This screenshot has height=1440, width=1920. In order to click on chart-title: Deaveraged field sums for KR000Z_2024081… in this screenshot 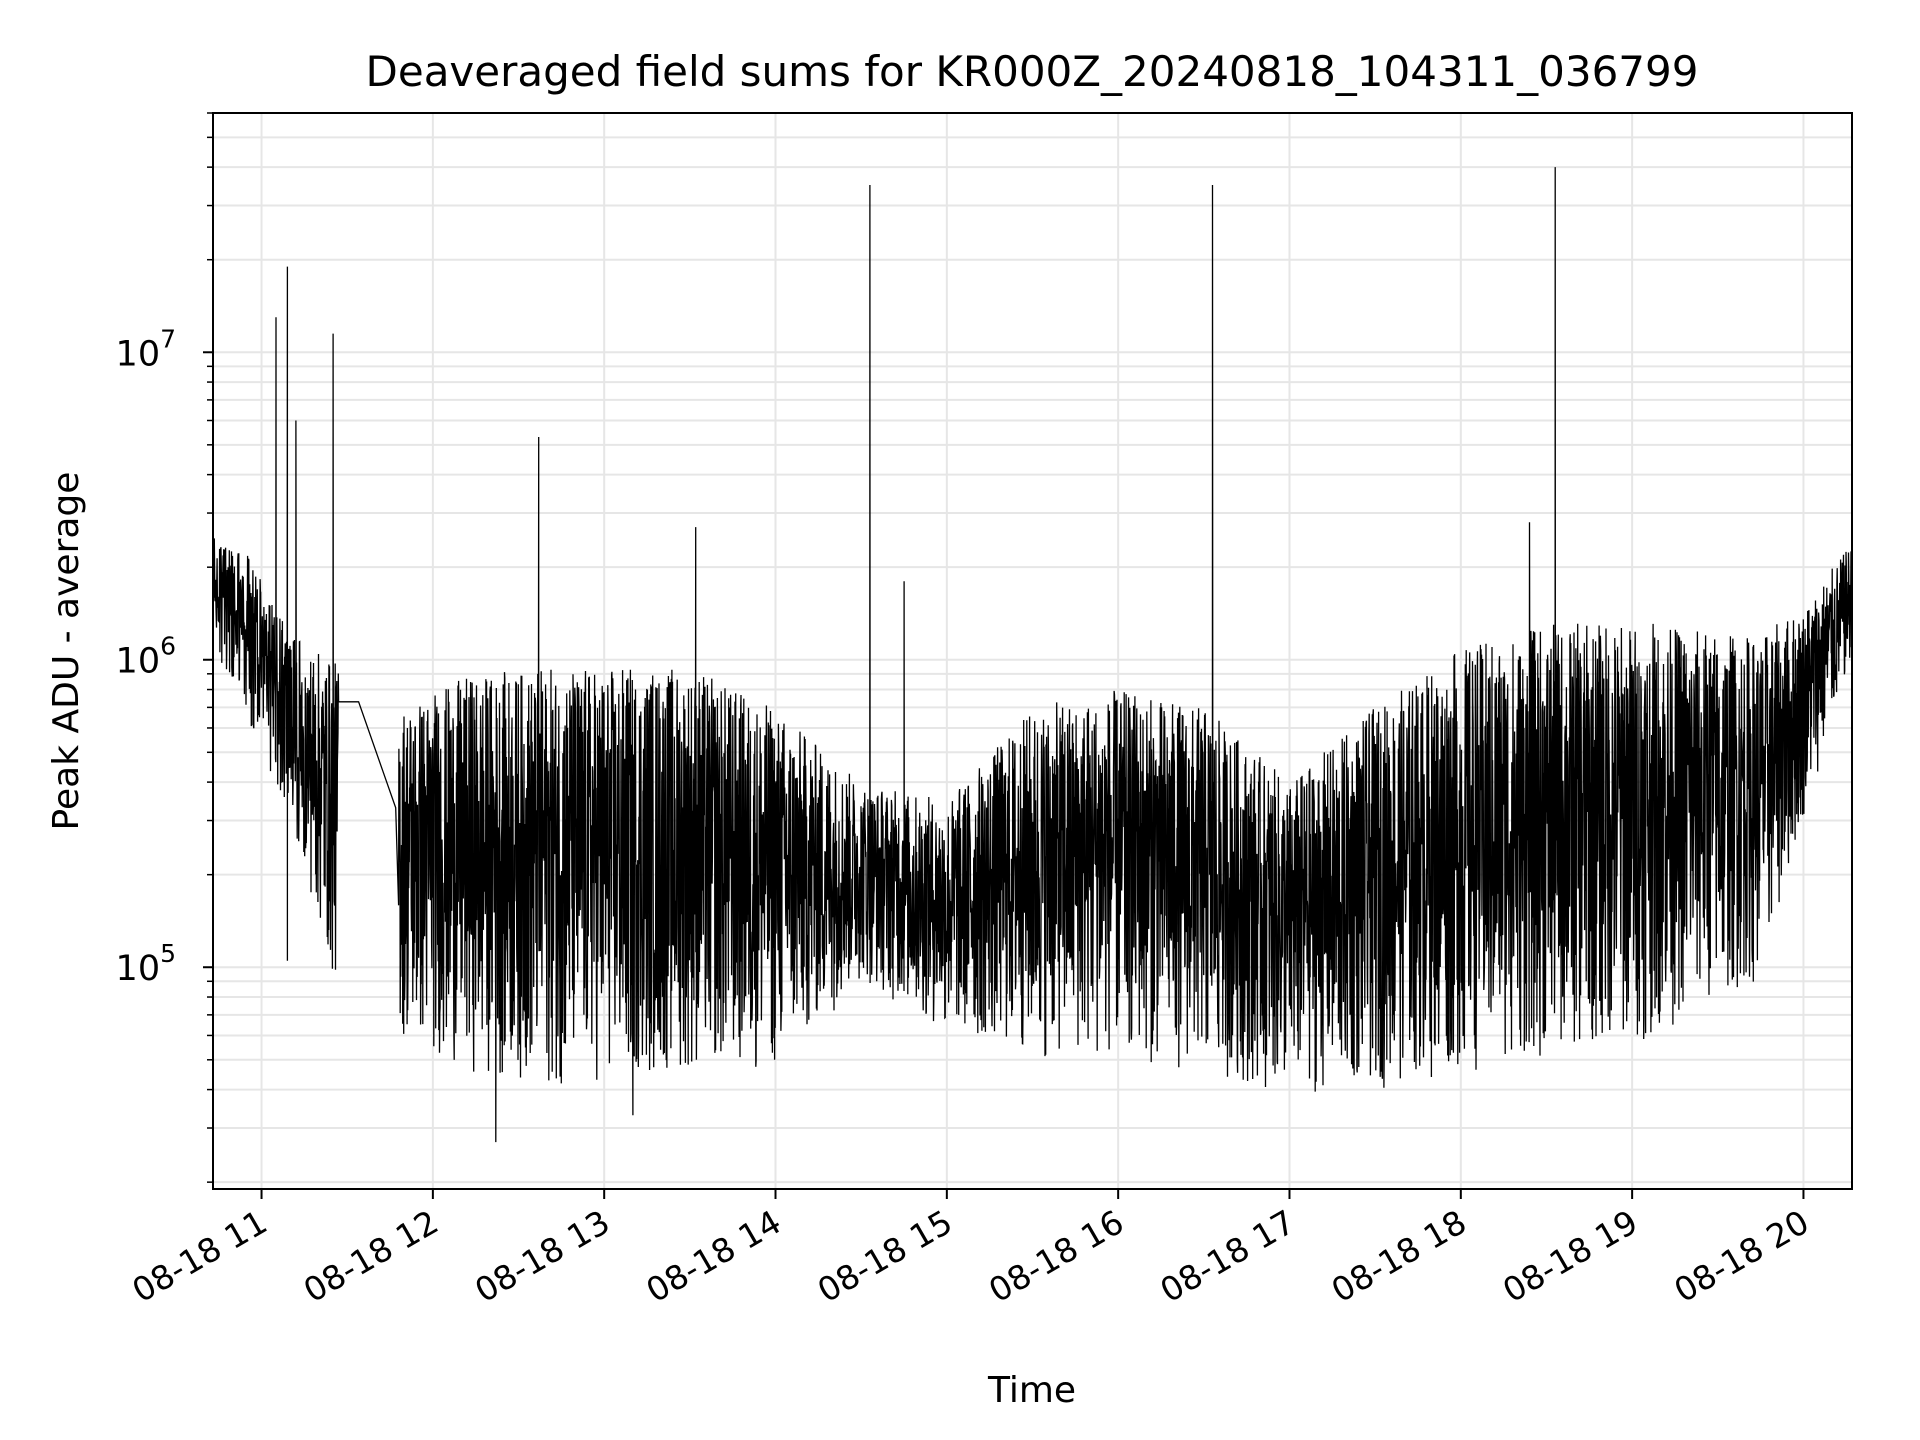, I will do `click(1032, 71)`.